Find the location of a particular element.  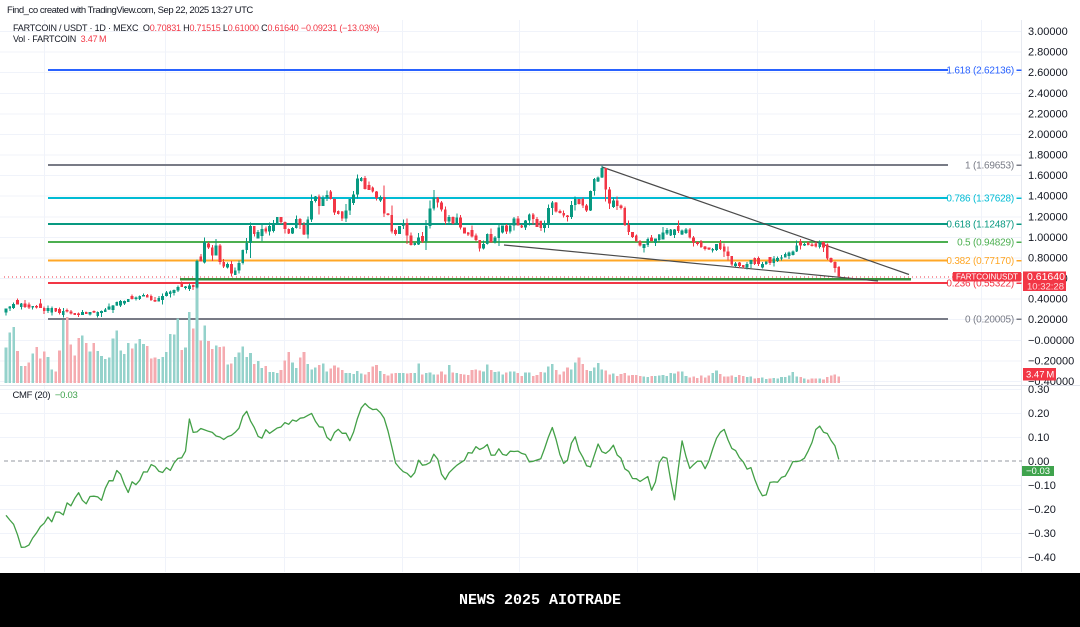

svg-text: 0 (0.20005) is located at coordinates (989, 320).